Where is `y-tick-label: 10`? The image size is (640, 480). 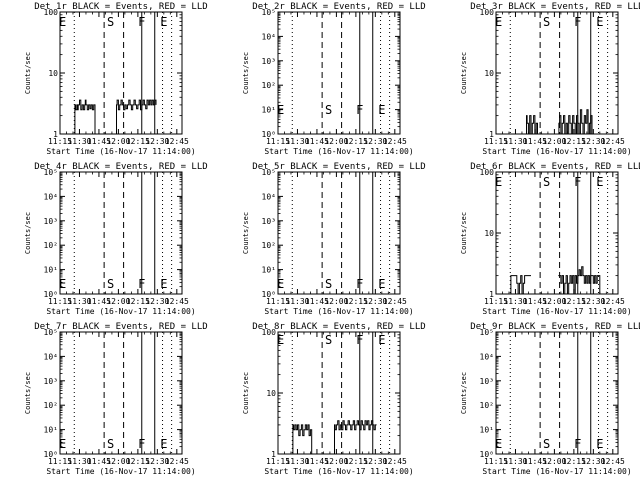
y-tick-label: 10 is located at coordinates (271, 393).